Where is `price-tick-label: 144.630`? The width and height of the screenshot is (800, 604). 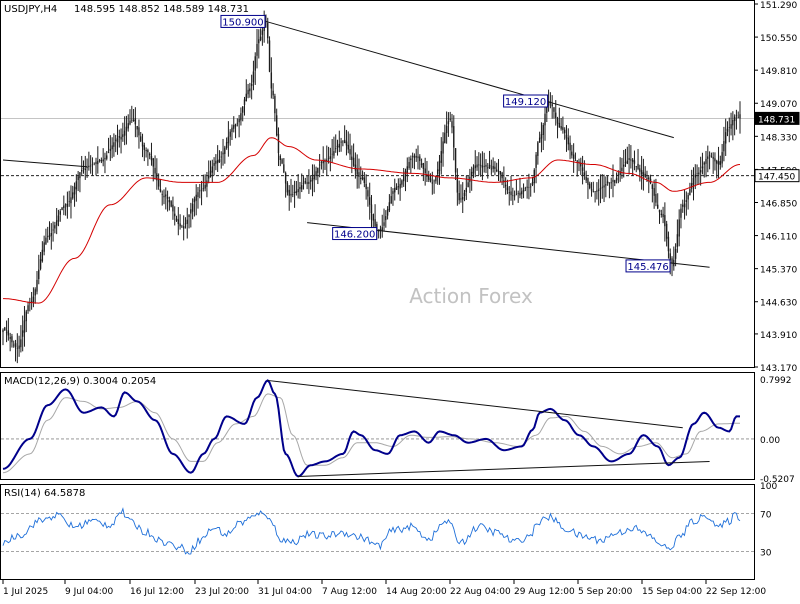 price-tick-label: 144.630 is located at coordinates (778, 304).